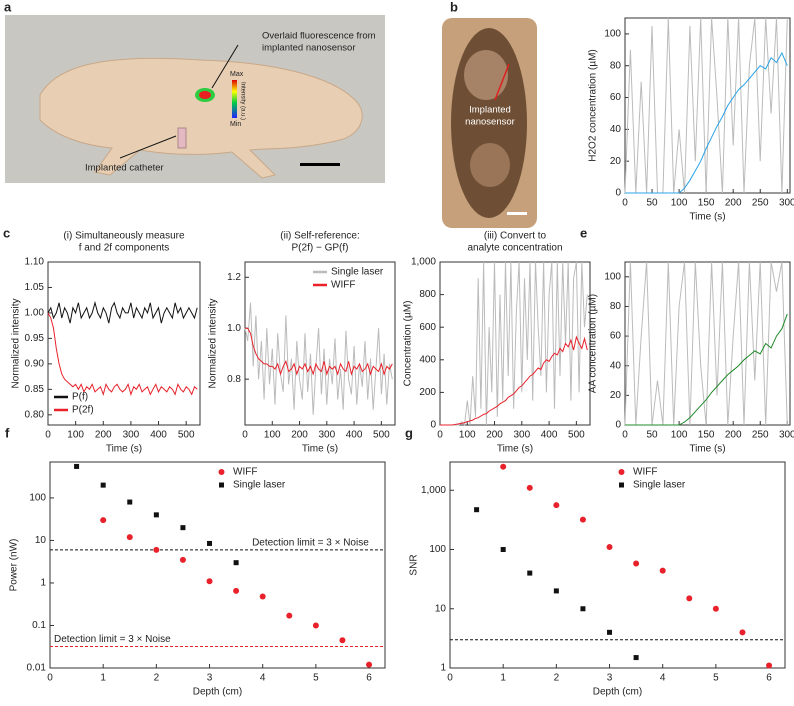  What do you see at coordinates (103, 678) in the screenshot?
I see `x-tick-label: 1` at bounding box center [103, 678].